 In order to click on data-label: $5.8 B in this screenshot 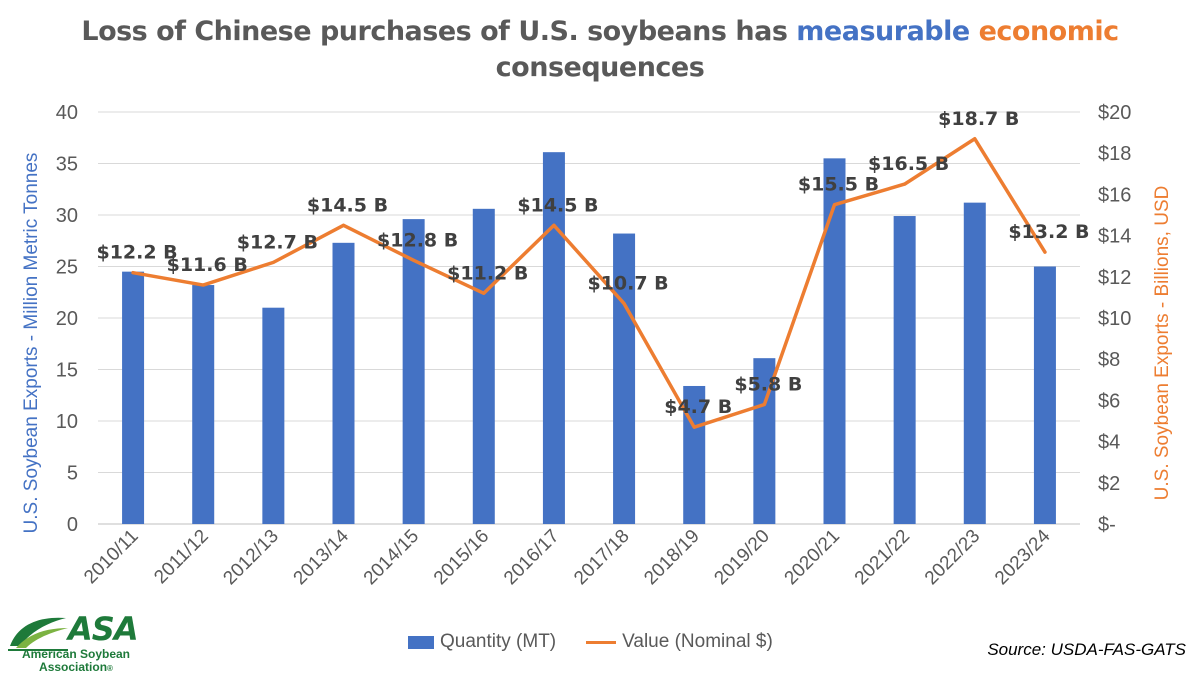, I will do `click(768, 385)`.